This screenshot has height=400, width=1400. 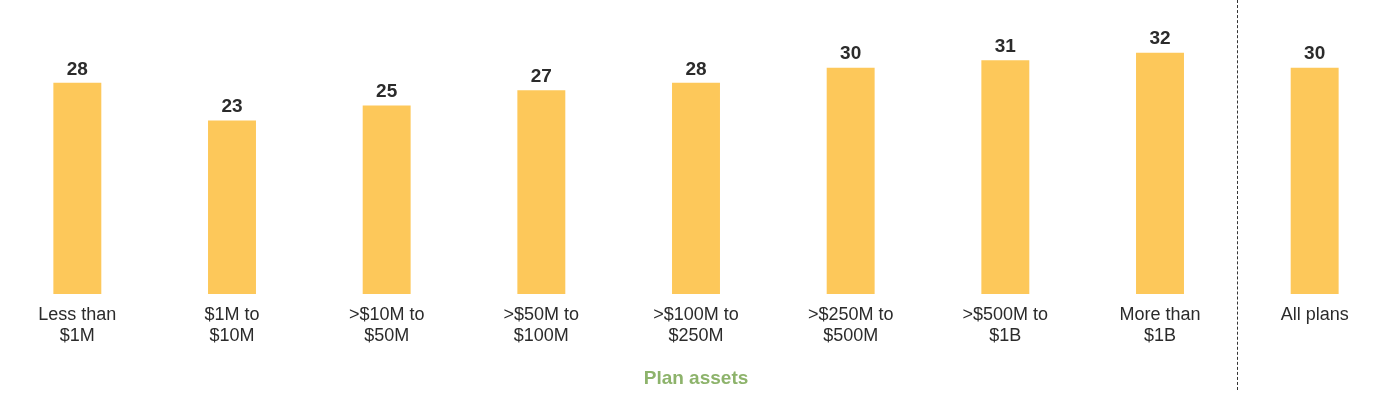 I want to click on x-tick-label: >$100M to $250M, so click(x=696, y=324).